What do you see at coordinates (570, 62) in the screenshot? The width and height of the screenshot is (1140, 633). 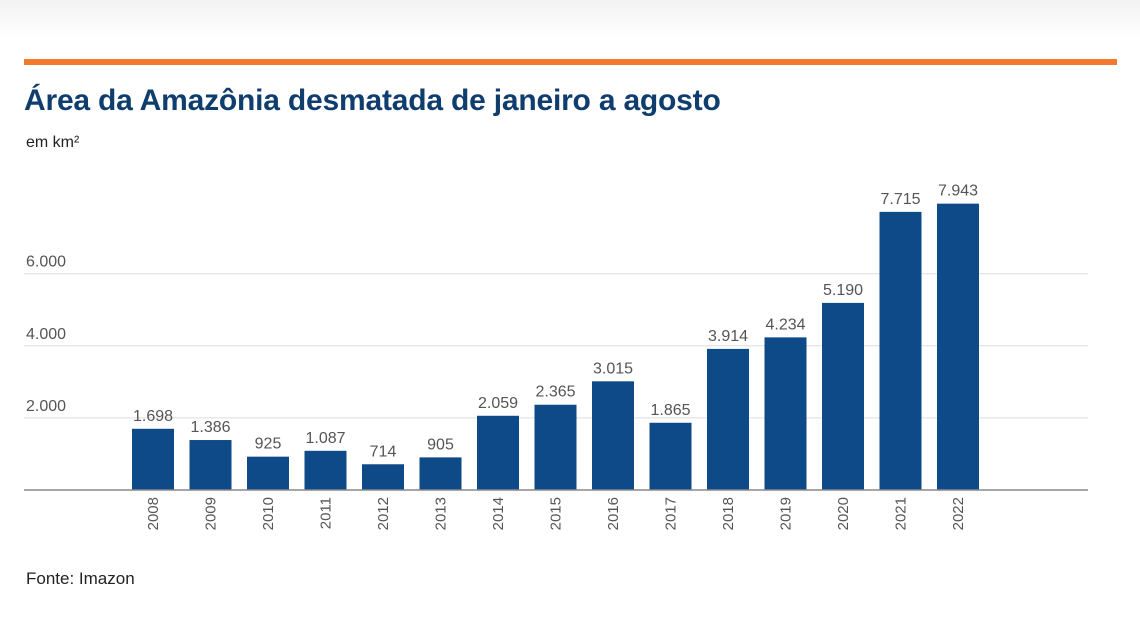 I see `accent-bar` at bounding box center [570, 62].